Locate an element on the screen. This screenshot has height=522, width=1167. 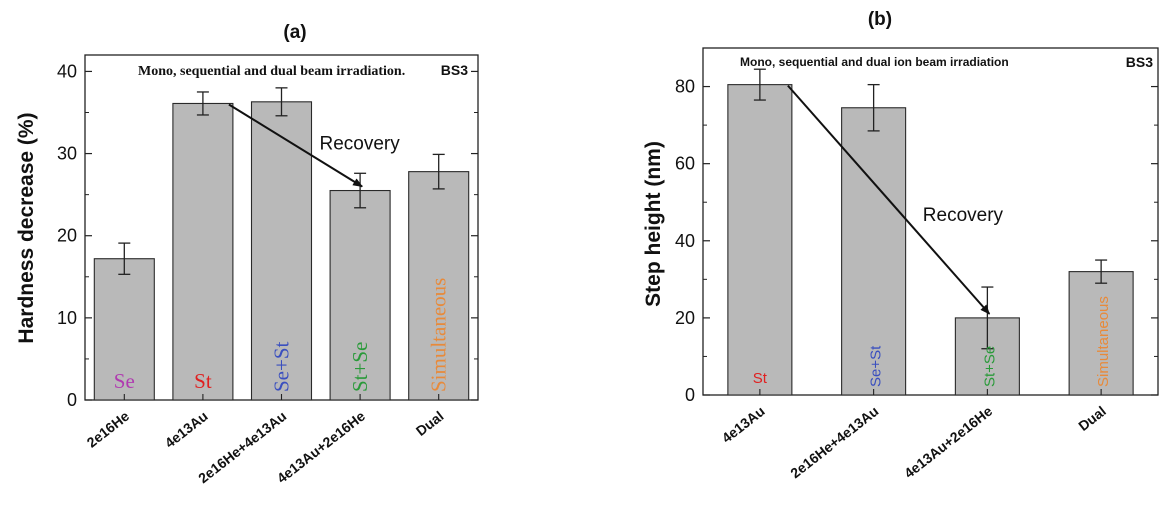
panel-b-tag: BS3 is located at coordinates (1139, 62).